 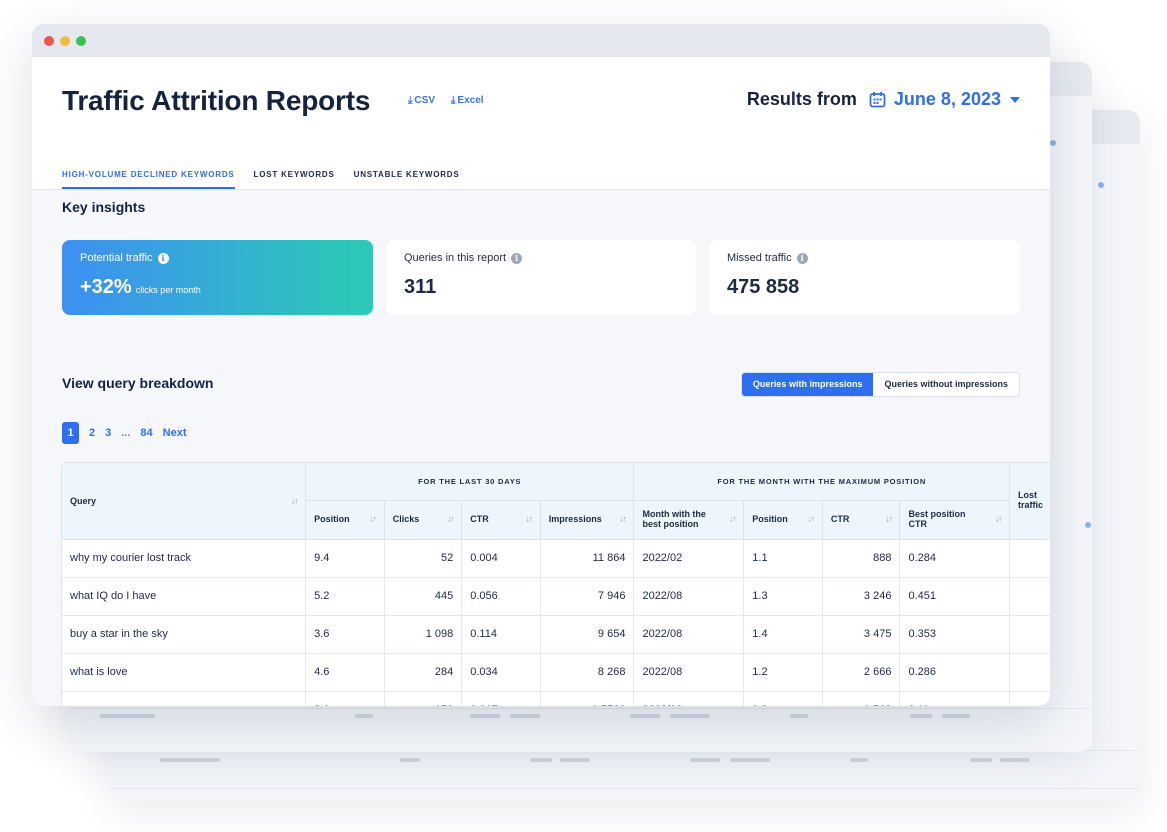 What do you see at coordinates (423, 558) in the screenshot?
I see `cell-clicks: 52` at bounding box center [423, 558].